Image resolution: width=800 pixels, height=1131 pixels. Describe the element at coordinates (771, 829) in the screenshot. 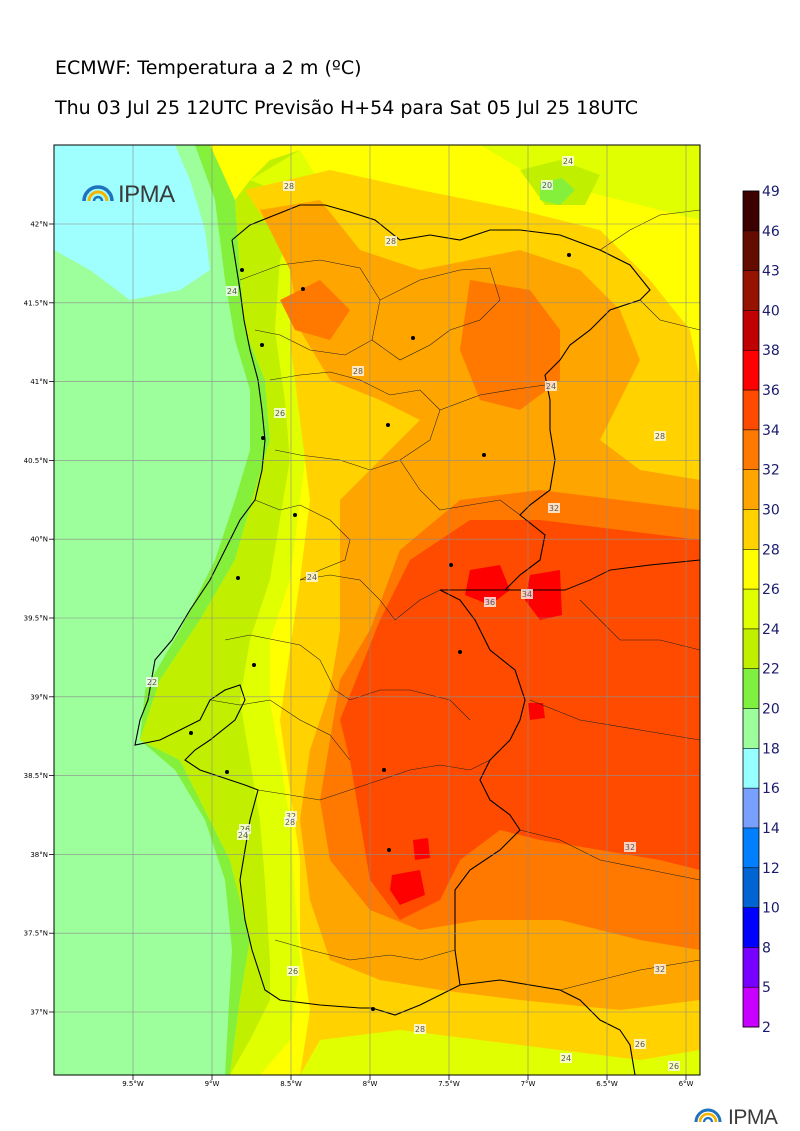

I see `colorbar-label: 14` at that location.